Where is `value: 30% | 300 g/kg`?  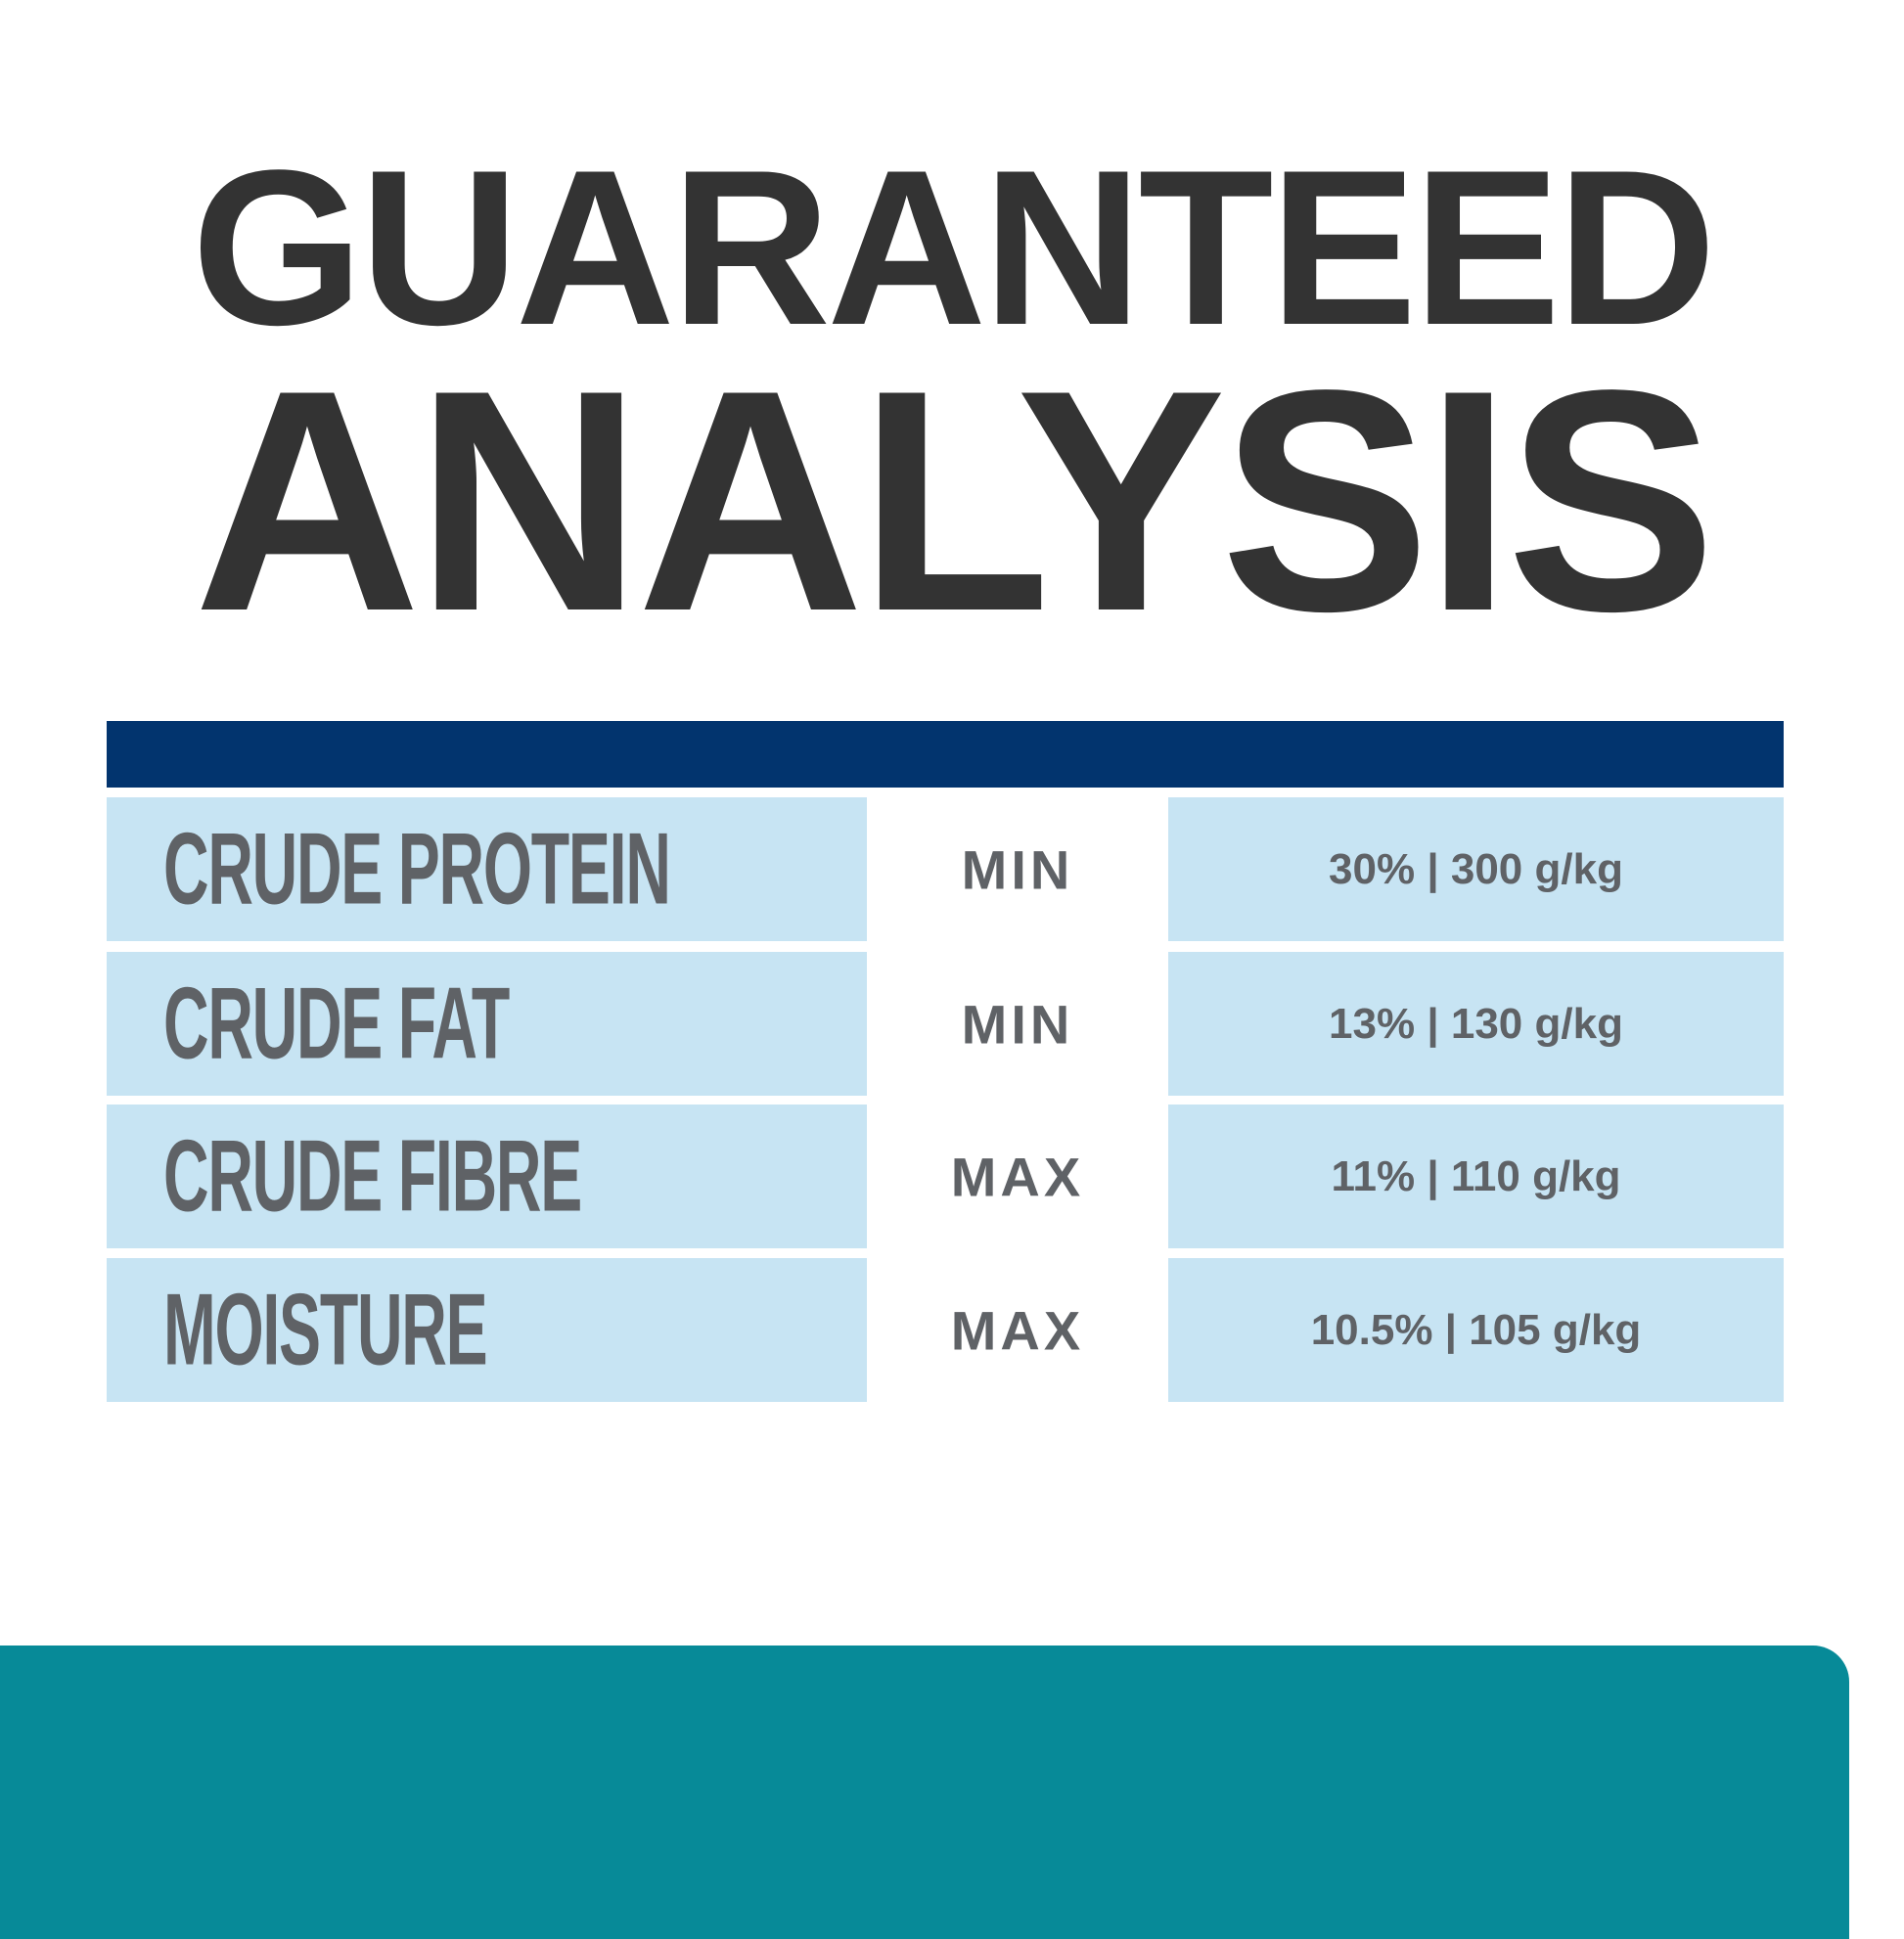 value: 30% | 300 g/kg is located at coordinates (1476, 868).